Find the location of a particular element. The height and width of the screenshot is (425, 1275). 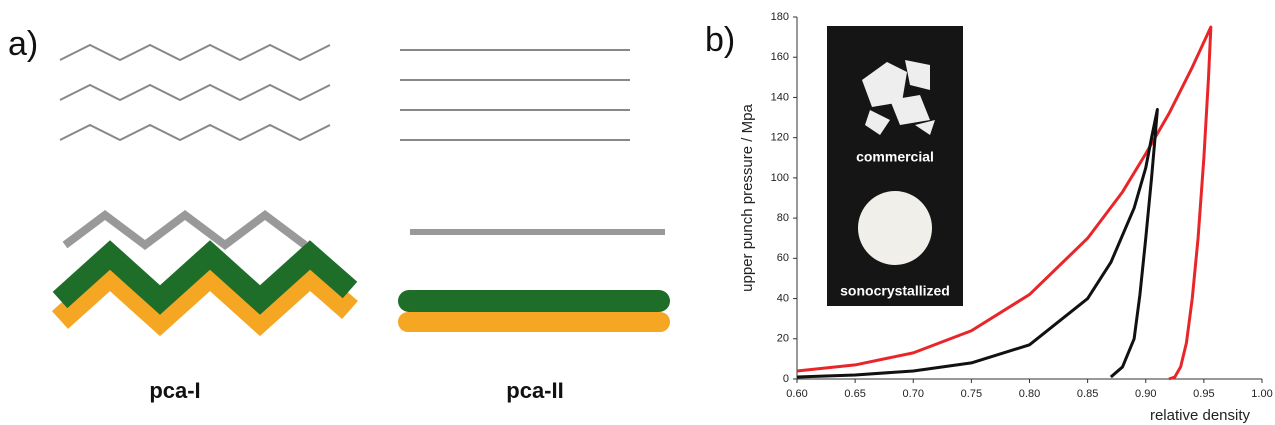

y-tick-label: 40 is located at coordinates (783, 298).